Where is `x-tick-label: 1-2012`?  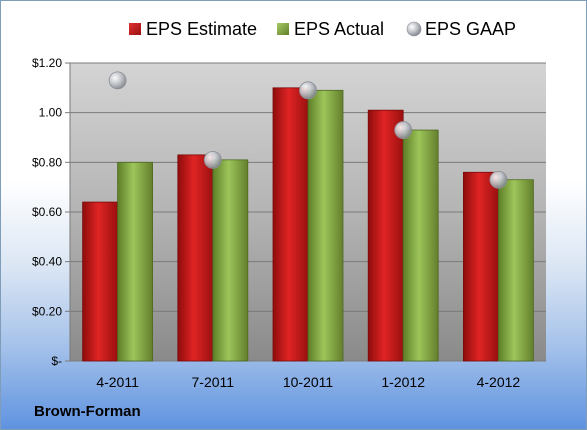 x-tick-label: 1-2012 is located at coordinates (403, 382).